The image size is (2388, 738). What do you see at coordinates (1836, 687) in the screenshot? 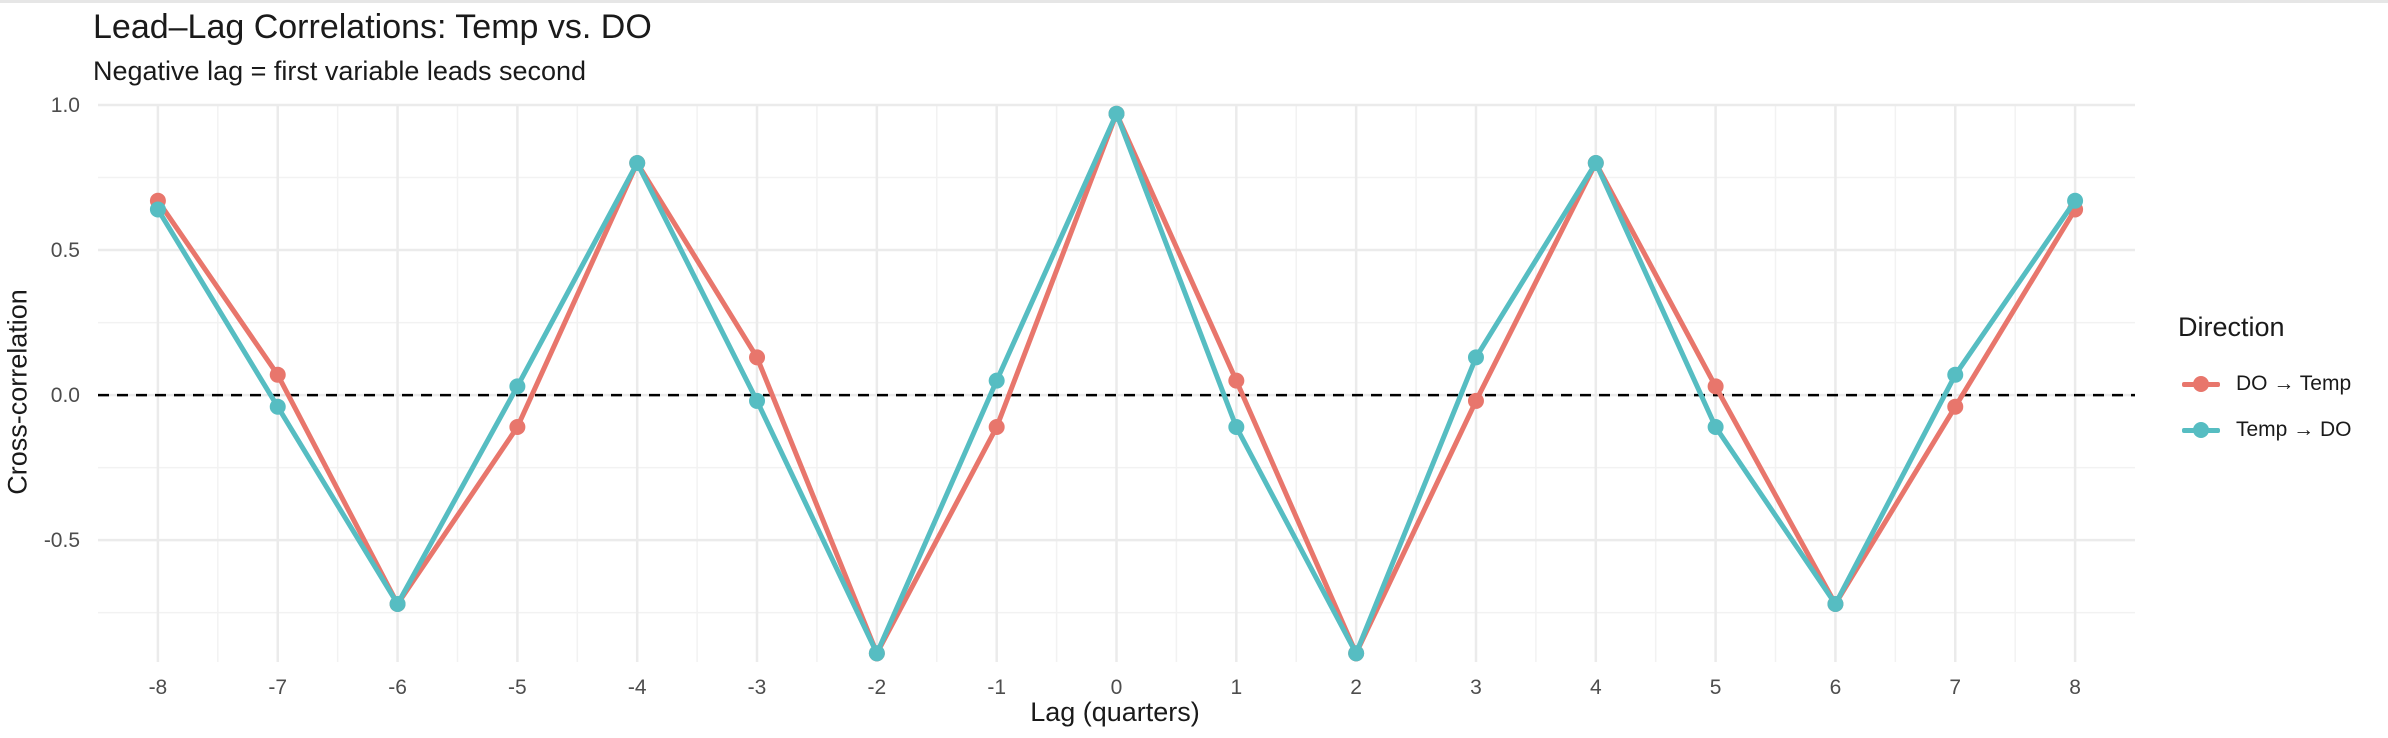
I see `x-tick-label: 6` at bounding box center [1836, 687].